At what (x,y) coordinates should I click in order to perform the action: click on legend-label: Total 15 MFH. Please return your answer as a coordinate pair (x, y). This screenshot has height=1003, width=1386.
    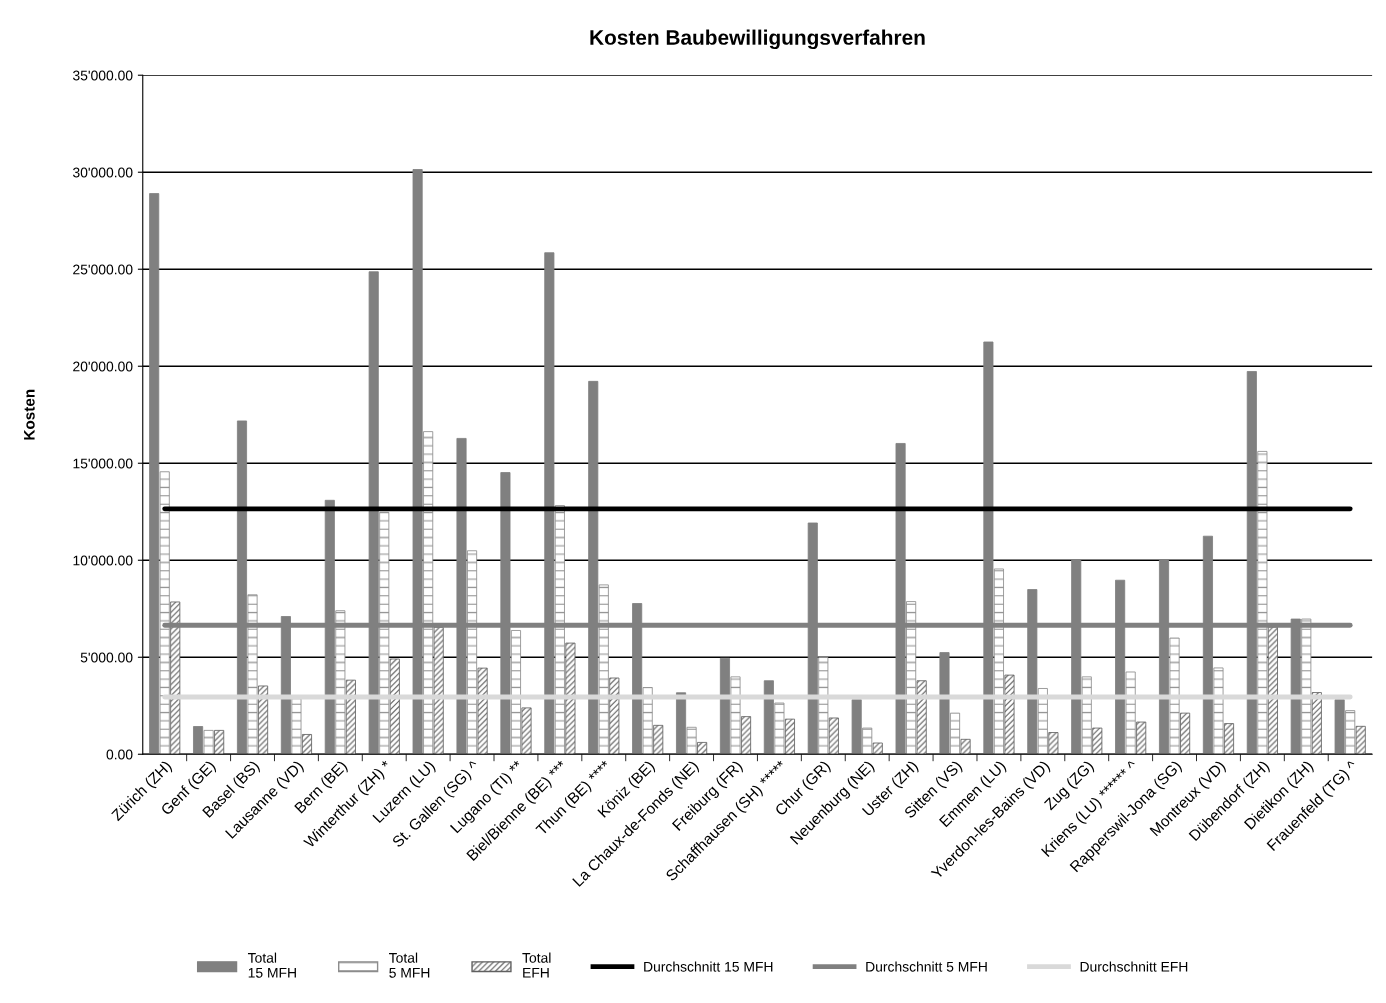
    Looking at the image, I should click on (271, 965).